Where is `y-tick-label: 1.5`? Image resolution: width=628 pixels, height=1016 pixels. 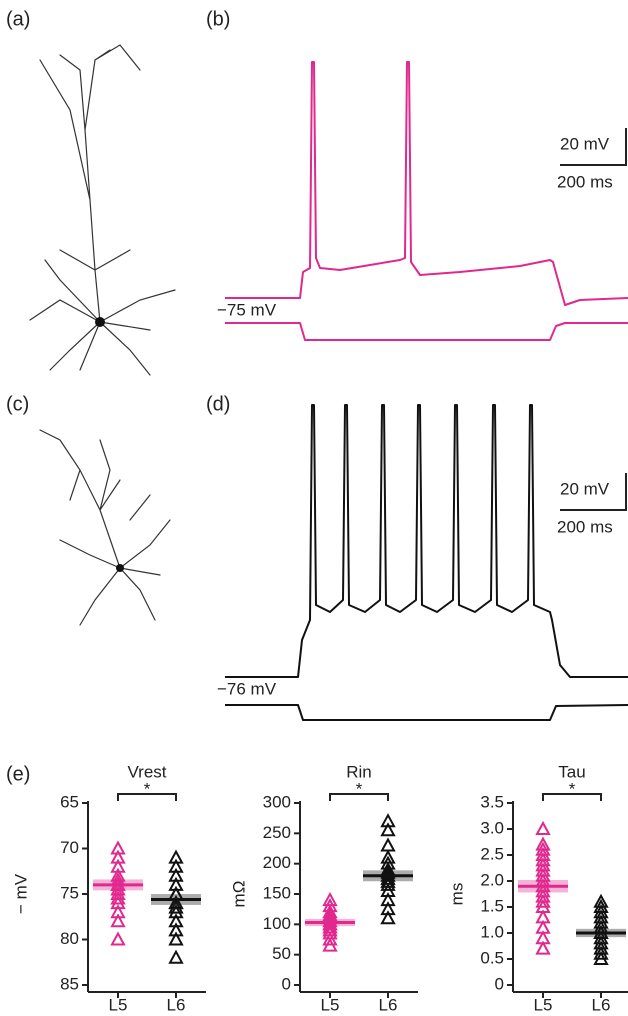
y-tick-label: 1.5 is located at coordinates (492, 905).